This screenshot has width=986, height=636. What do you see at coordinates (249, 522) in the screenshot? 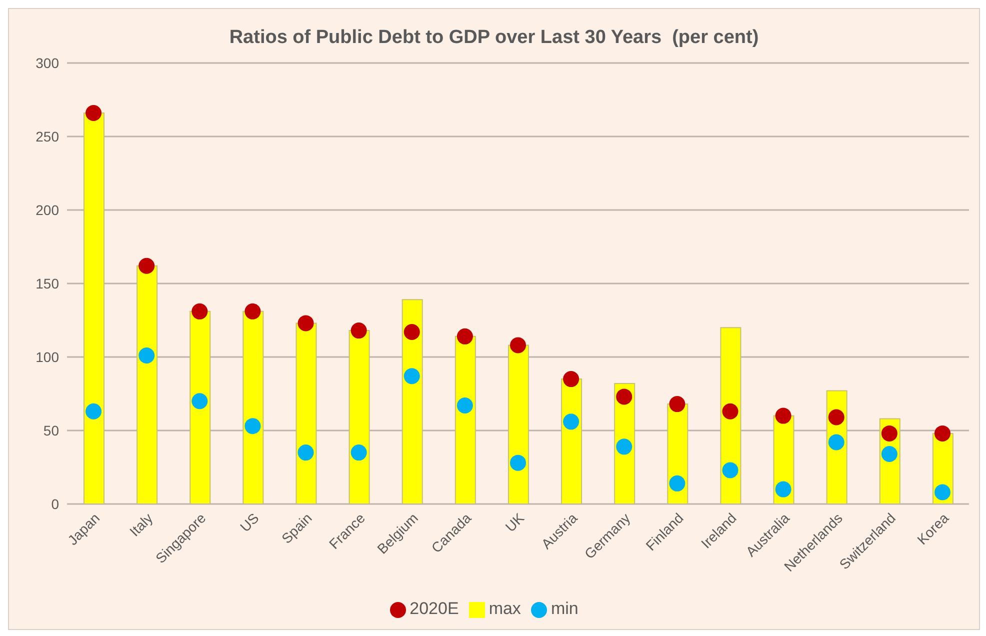
I see `x-tick-label: US` at bounding box center [249, 522].